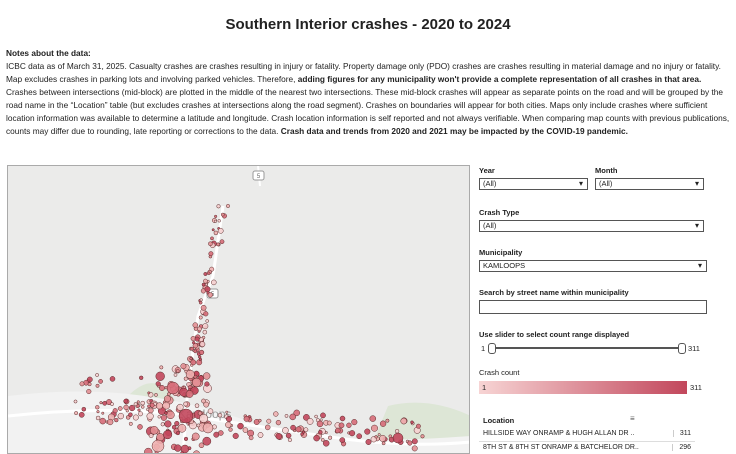 This screenshot has width=736, height=454. What do you see at coordinates (487, 170) in the screenshot?
I see `year-label: Year` at bounding box center [487, 170].